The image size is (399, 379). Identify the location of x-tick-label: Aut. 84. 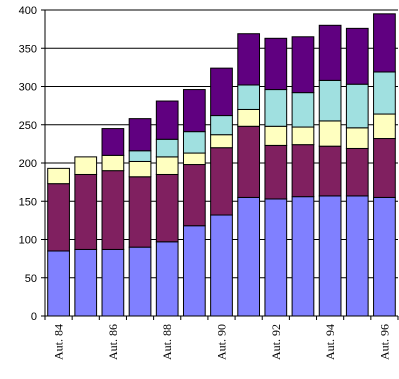
(59, 342).